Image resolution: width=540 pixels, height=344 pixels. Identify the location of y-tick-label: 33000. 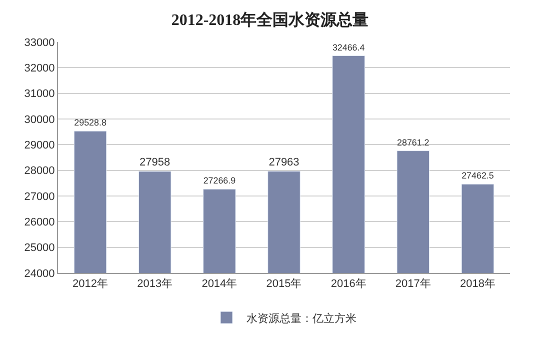
(39, 42).